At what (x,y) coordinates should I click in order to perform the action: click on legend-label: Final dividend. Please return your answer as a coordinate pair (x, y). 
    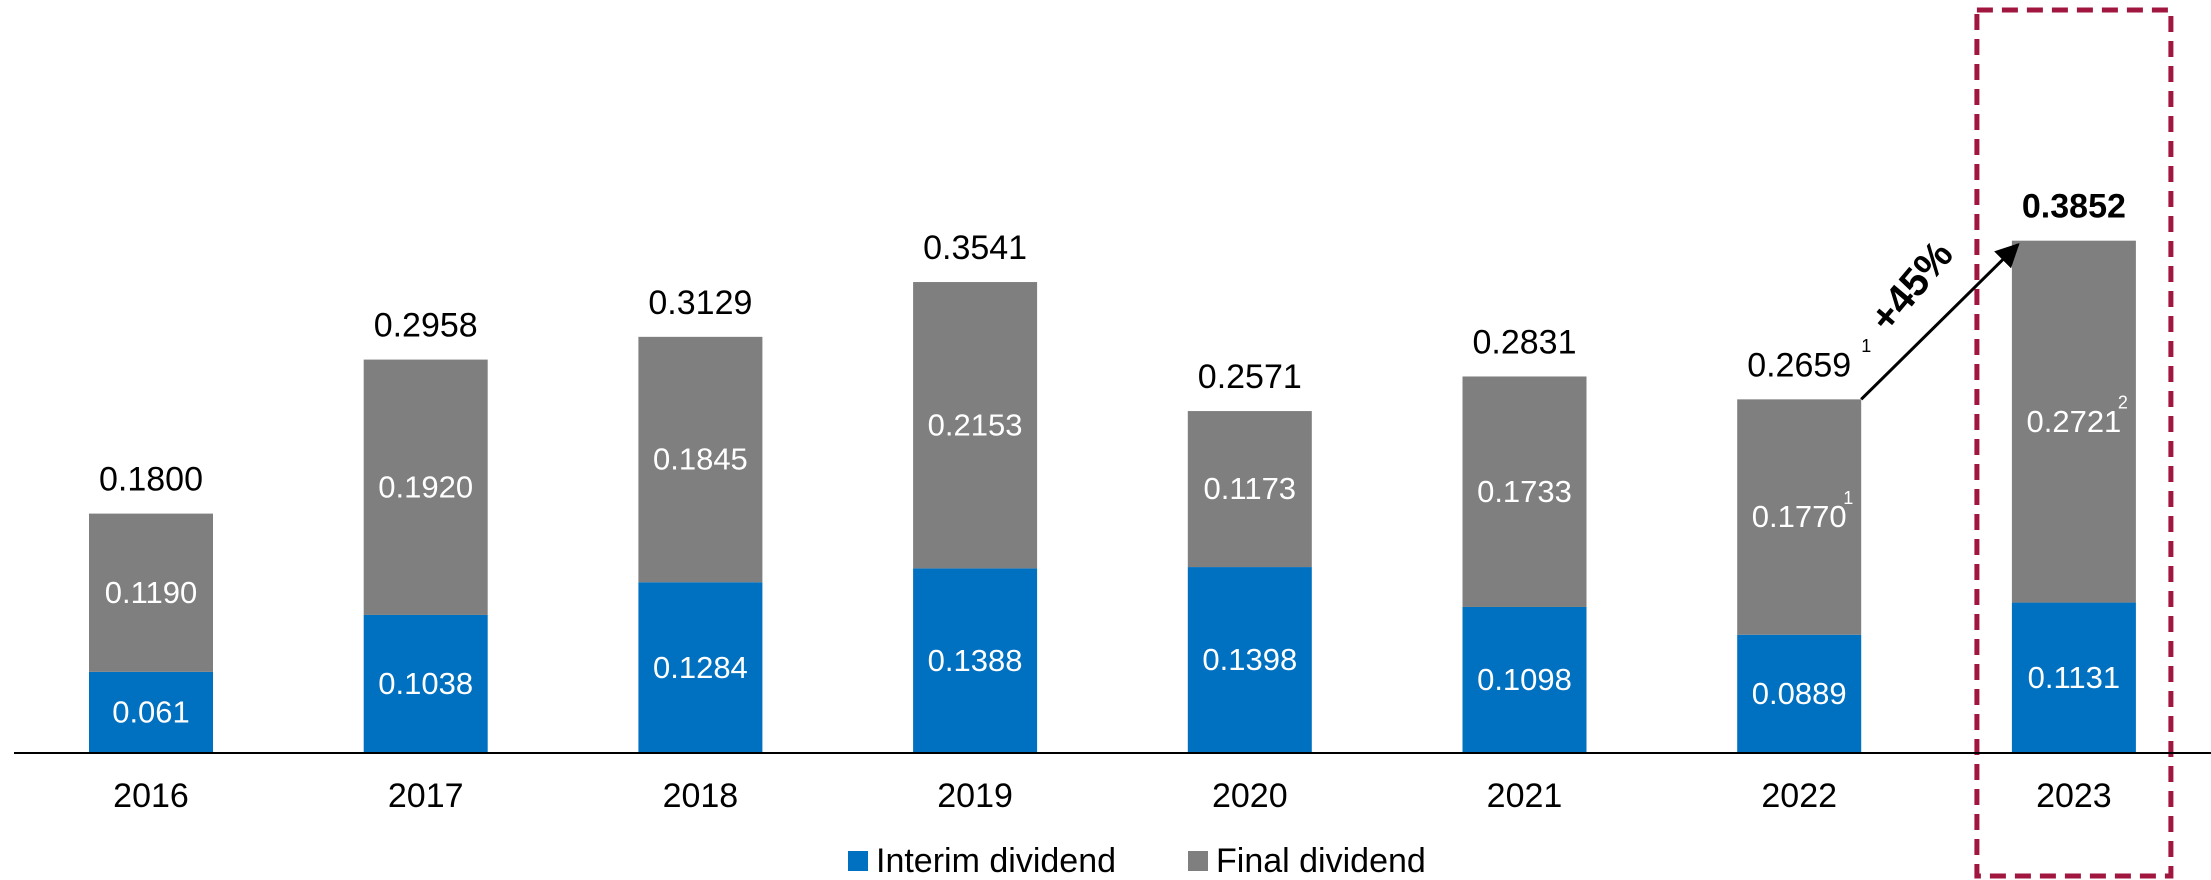
    Looking at the image, I should click on (1321, 861).